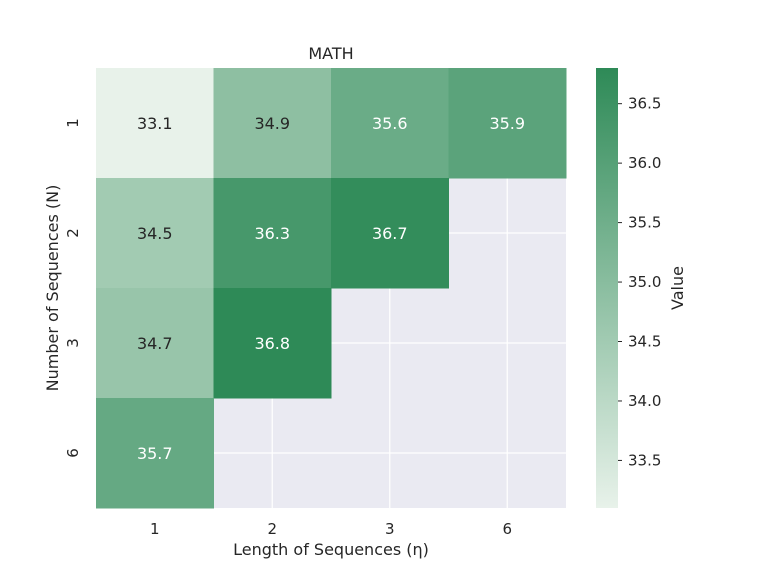 This screenshot has width=761, height=576. I want to click on cell-value-label: 34.7, so click(155, 343).